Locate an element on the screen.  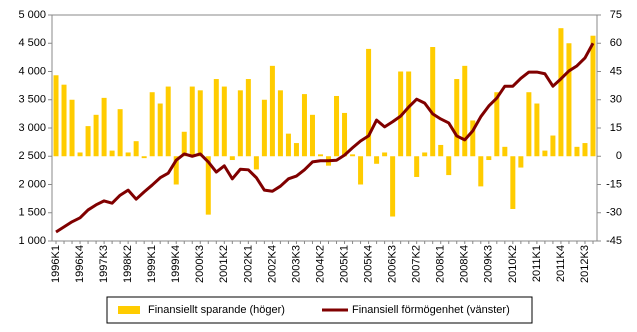
y-tick-label: 2 000 is located at coordinates (32, 184).